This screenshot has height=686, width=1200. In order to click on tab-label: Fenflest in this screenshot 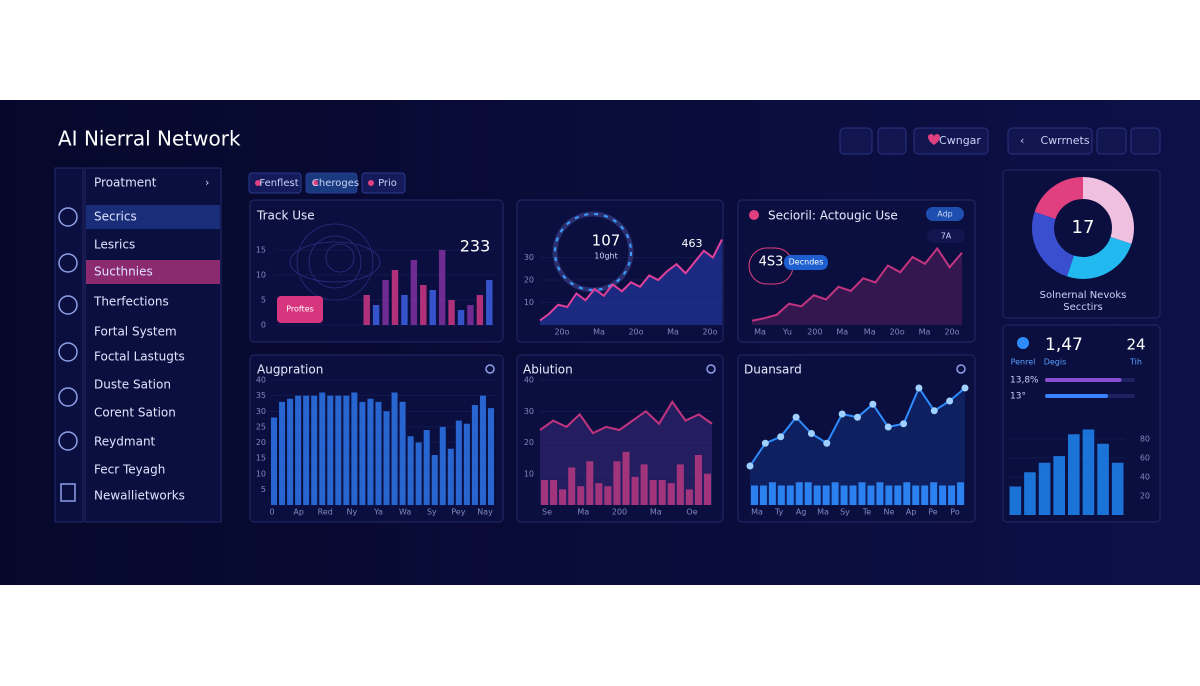, I will do `click(278, 183)`.